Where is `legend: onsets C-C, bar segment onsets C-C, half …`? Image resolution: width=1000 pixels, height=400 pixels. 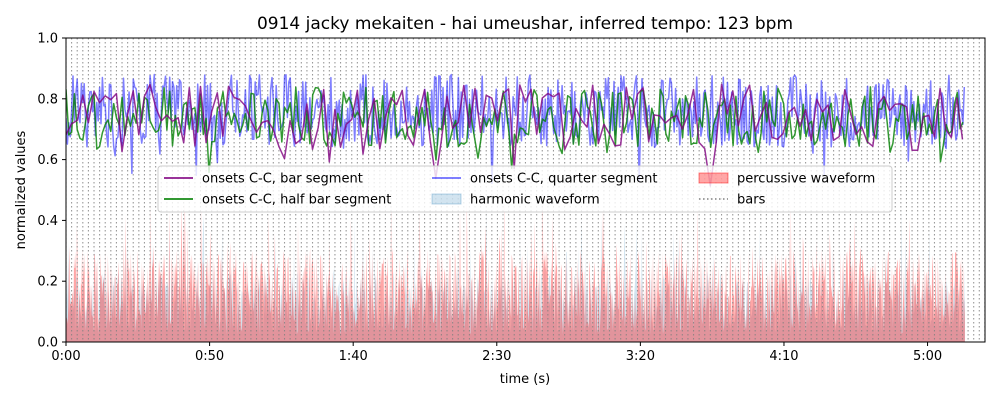
legend: onsets C-C, bar segment onsets C-C, half … is located at coordinates (525, 189).